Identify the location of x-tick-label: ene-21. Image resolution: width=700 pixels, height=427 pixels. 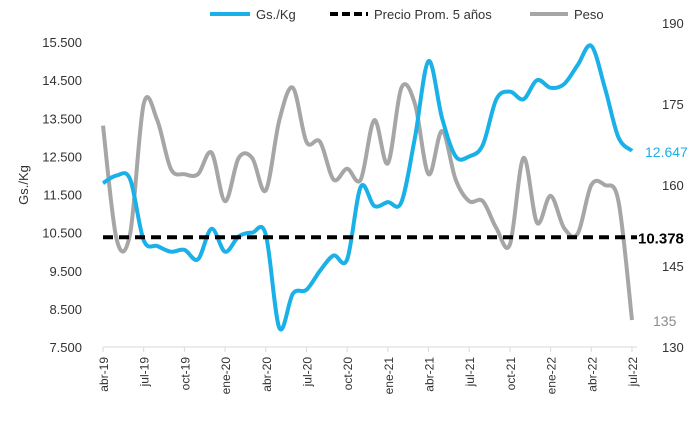
(389, 376).